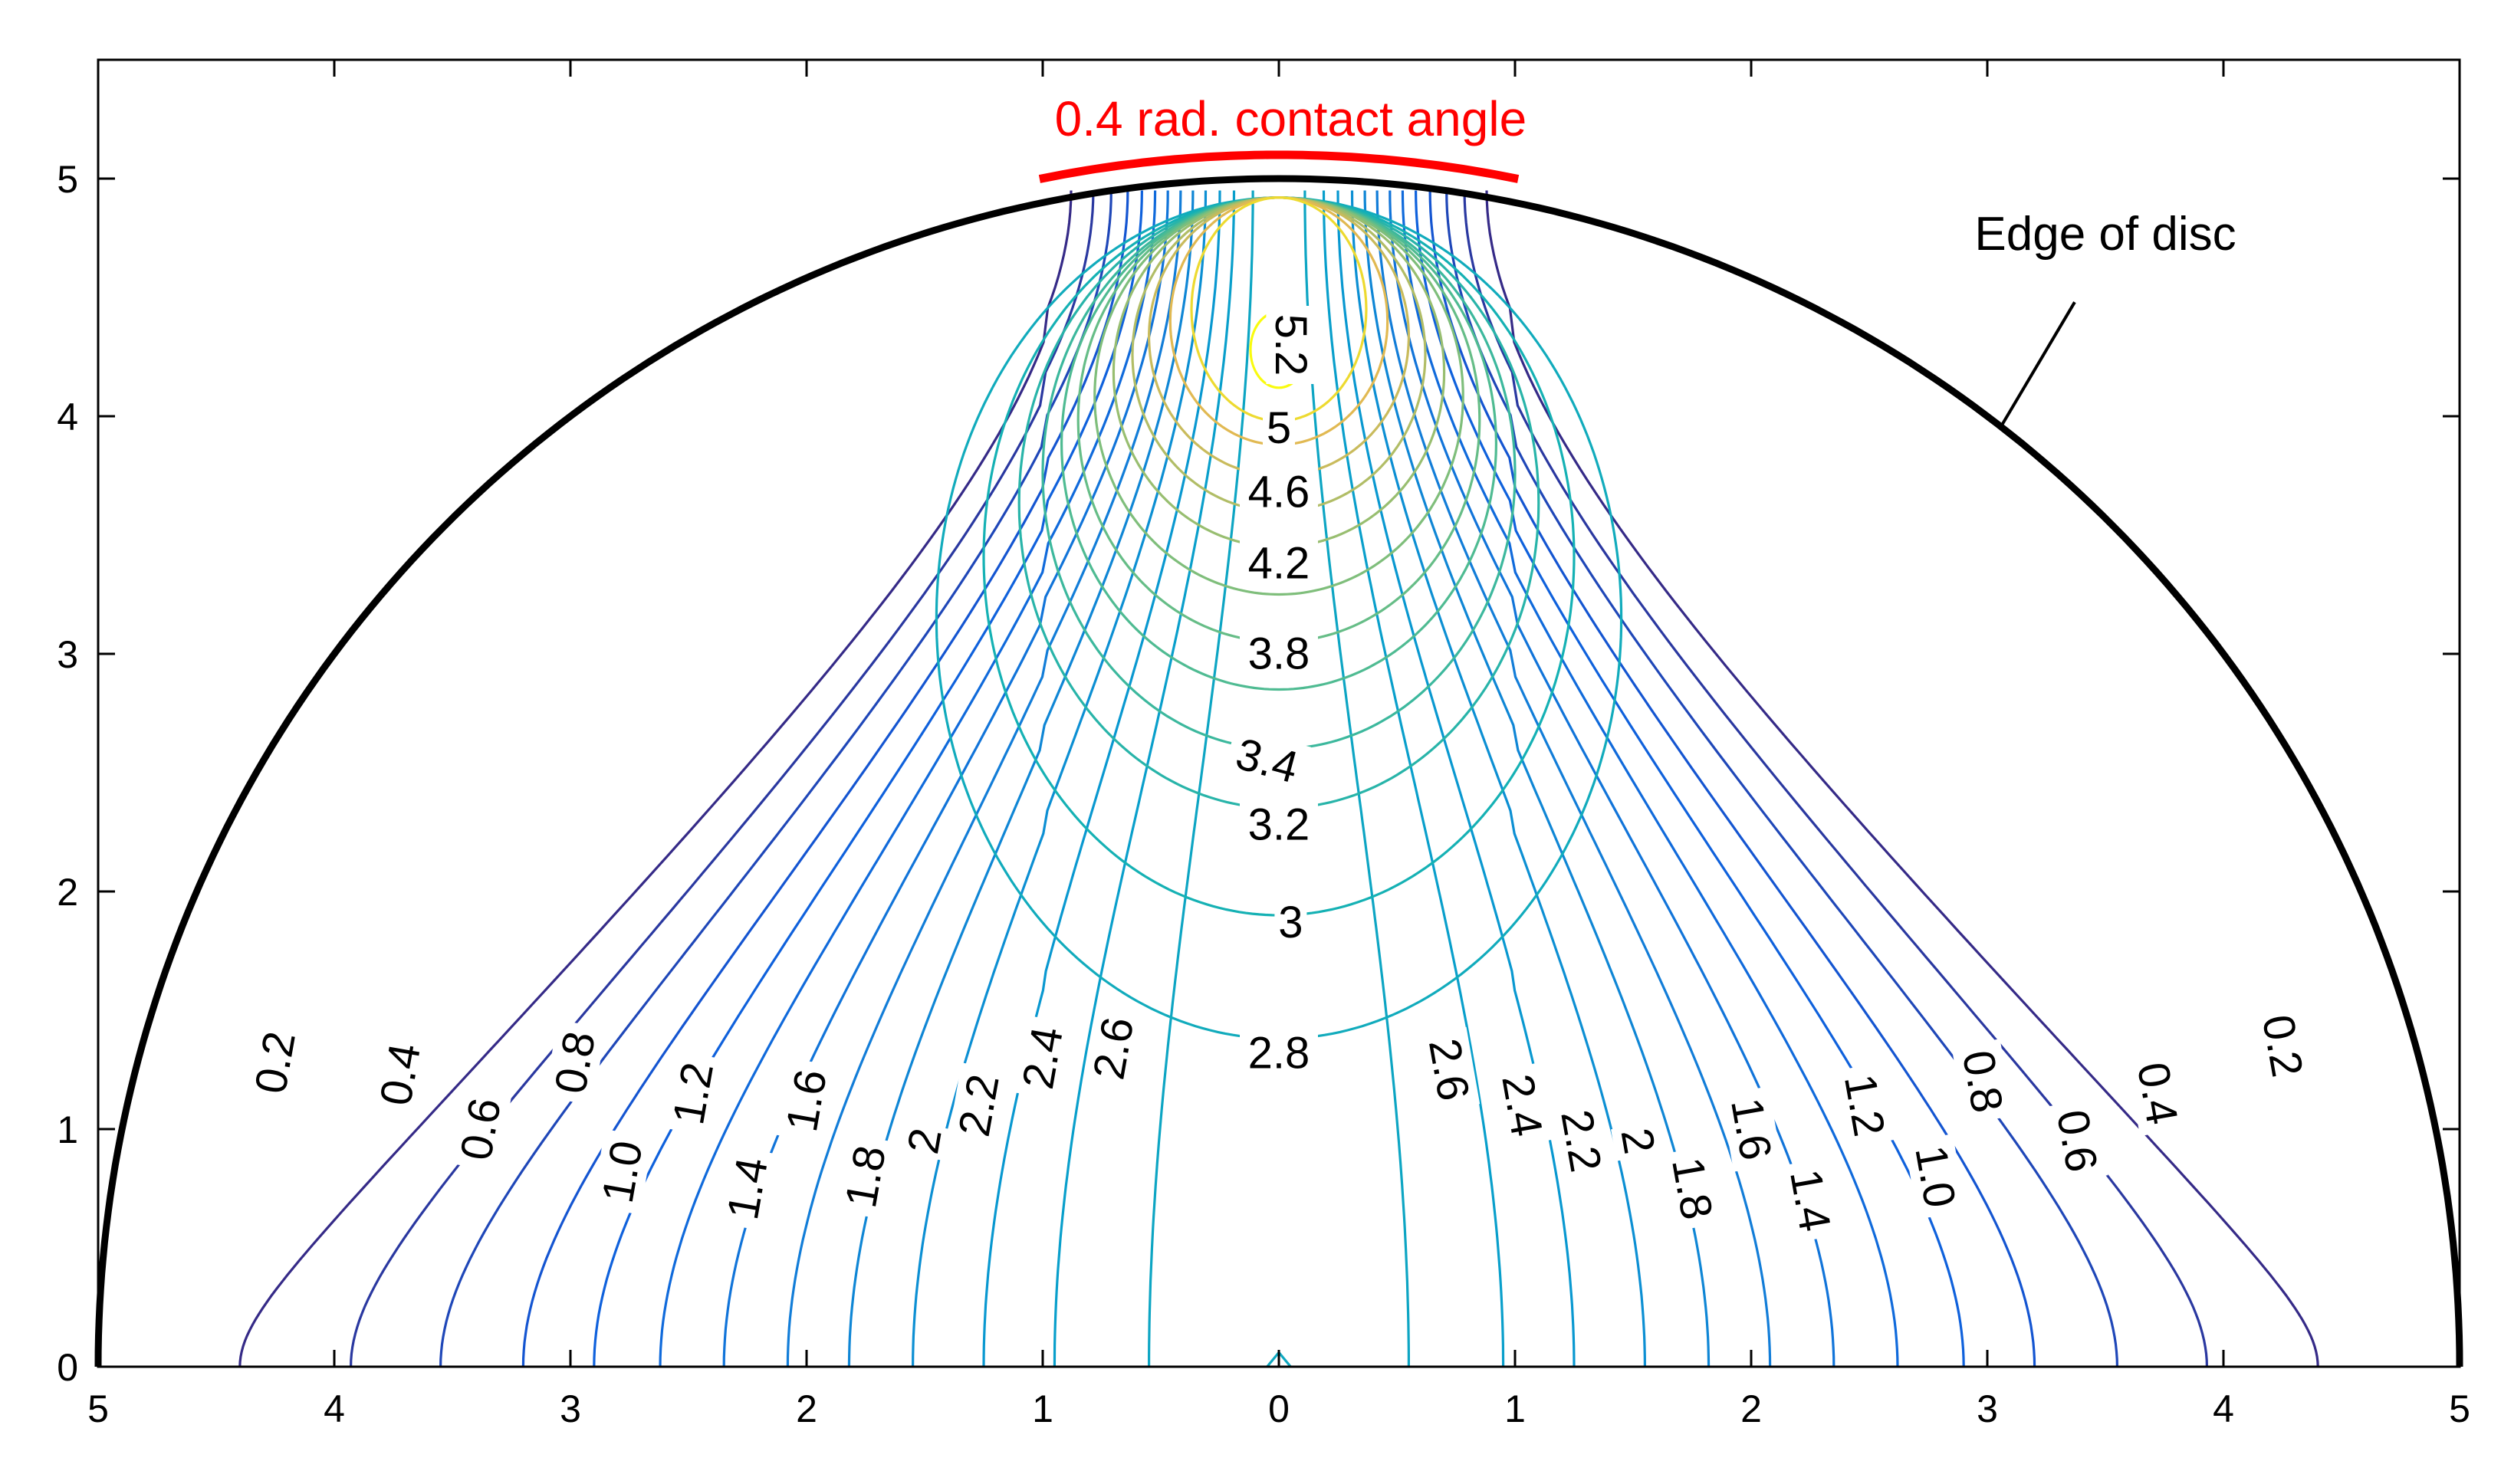  I want to click on y-tick-label: 5, so click(67, 179).